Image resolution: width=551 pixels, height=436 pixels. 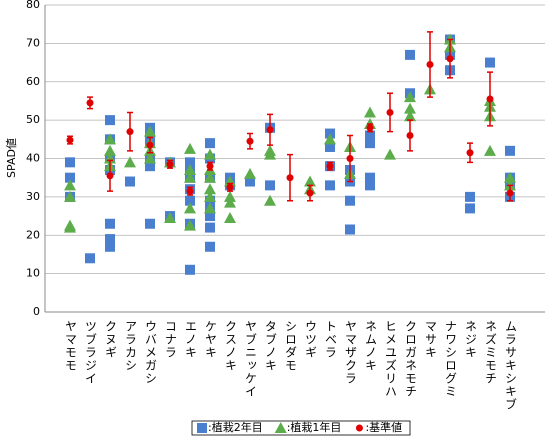 I want to click on x-tick-label: ネジキ, so click(x=471, y=339).